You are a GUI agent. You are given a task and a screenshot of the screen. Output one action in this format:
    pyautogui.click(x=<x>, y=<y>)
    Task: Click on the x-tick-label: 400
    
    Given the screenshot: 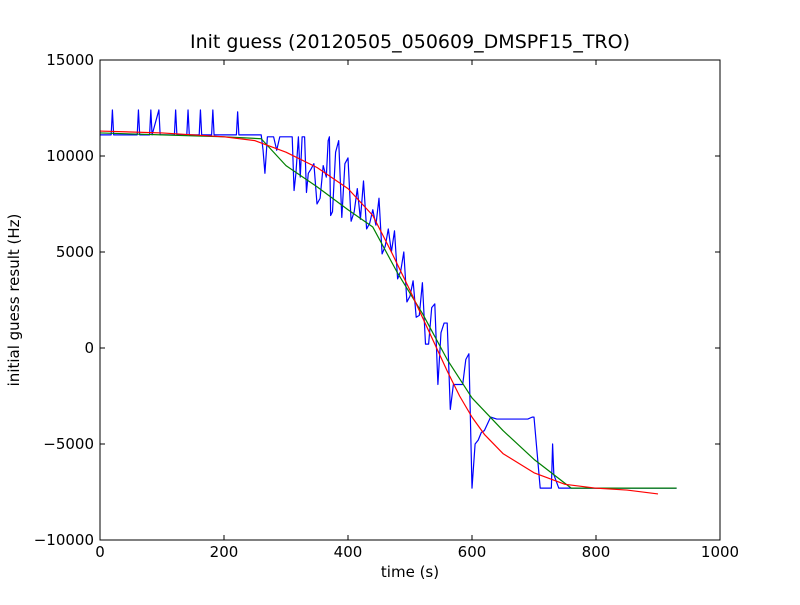 What is the action you would take?
    pyautogui.click(x=348, y=552)
    